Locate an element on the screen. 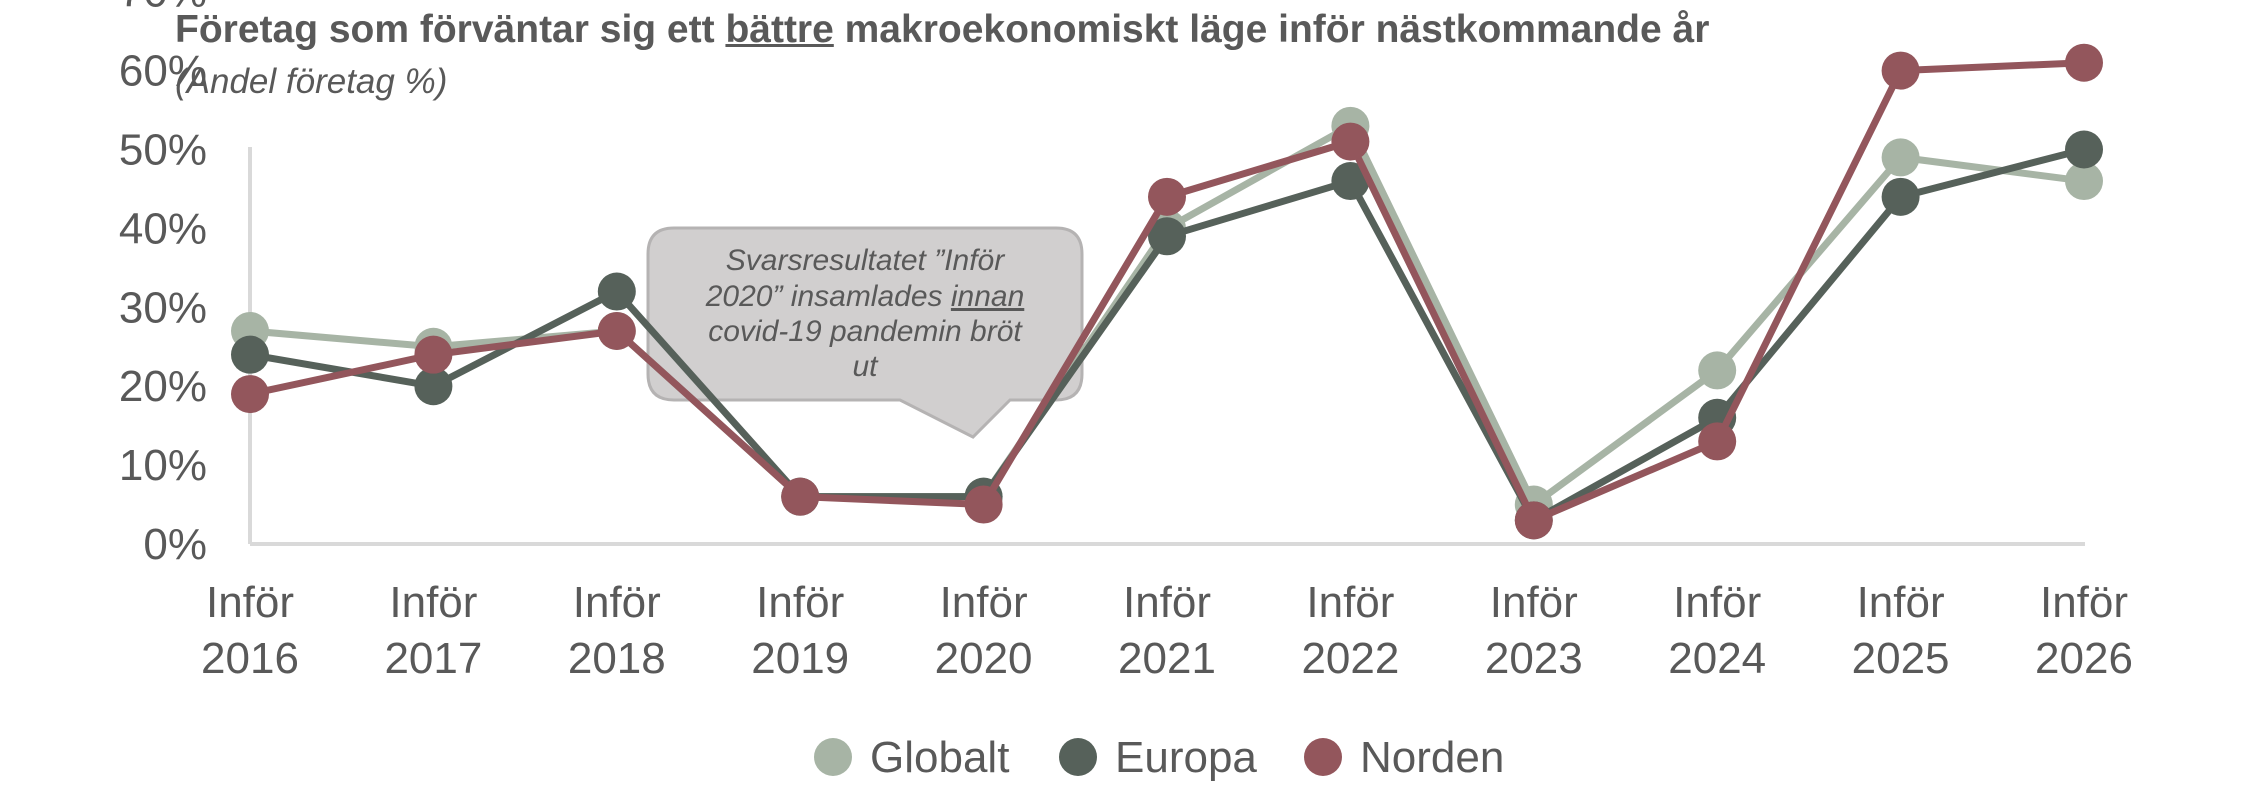  annotation-line-2: 2020” insamlades innan is located at coordinates (865, 296).